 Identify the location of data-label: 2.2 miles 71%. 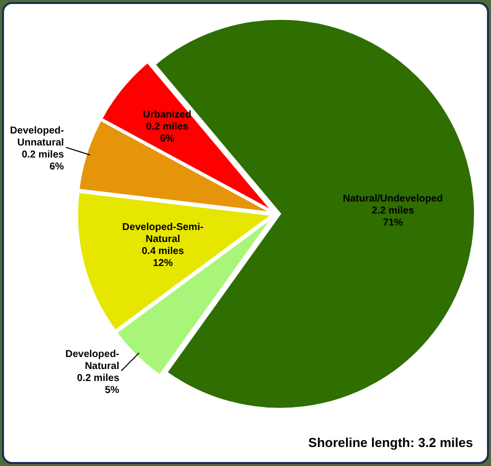
(393, 217).